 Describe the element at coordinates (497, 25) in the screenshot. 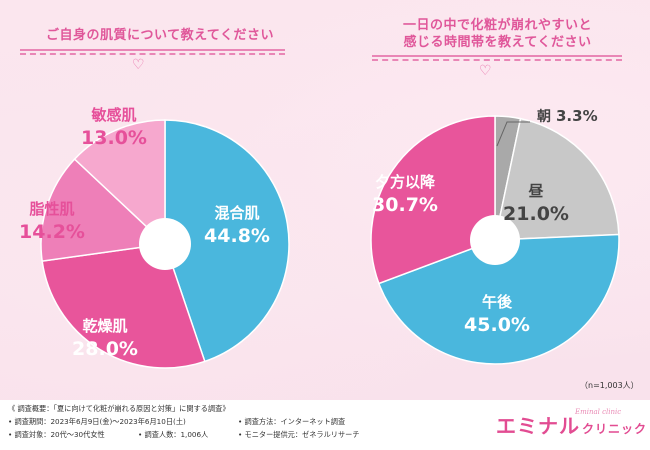

I see `right-question-title-line1: 一日の中で化粧が崩れやすいと` at that location.